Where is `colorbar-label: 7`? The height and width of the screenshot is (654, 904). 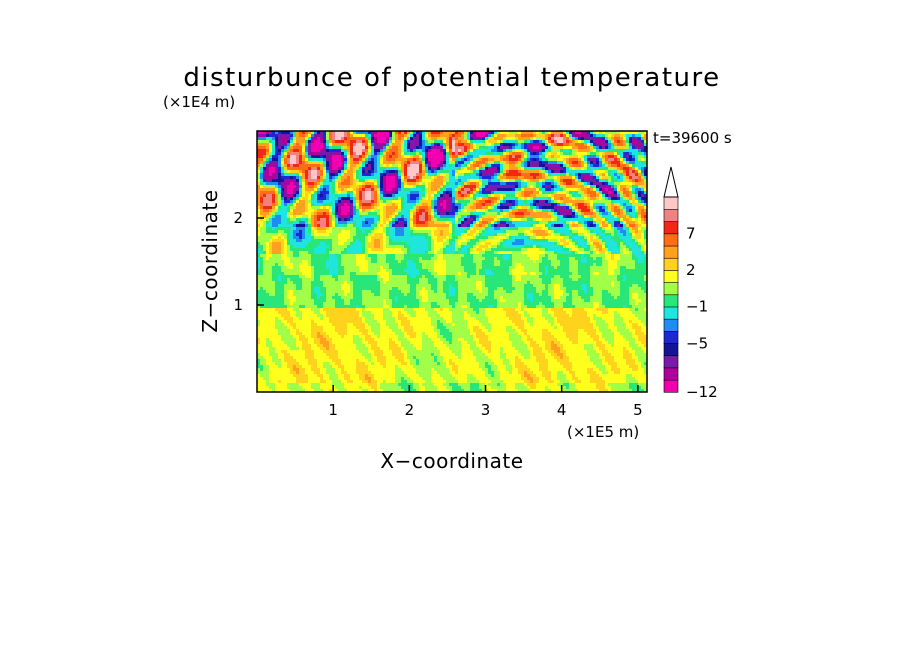 colorbar-label: 7 is located at coordinates (691, 234).